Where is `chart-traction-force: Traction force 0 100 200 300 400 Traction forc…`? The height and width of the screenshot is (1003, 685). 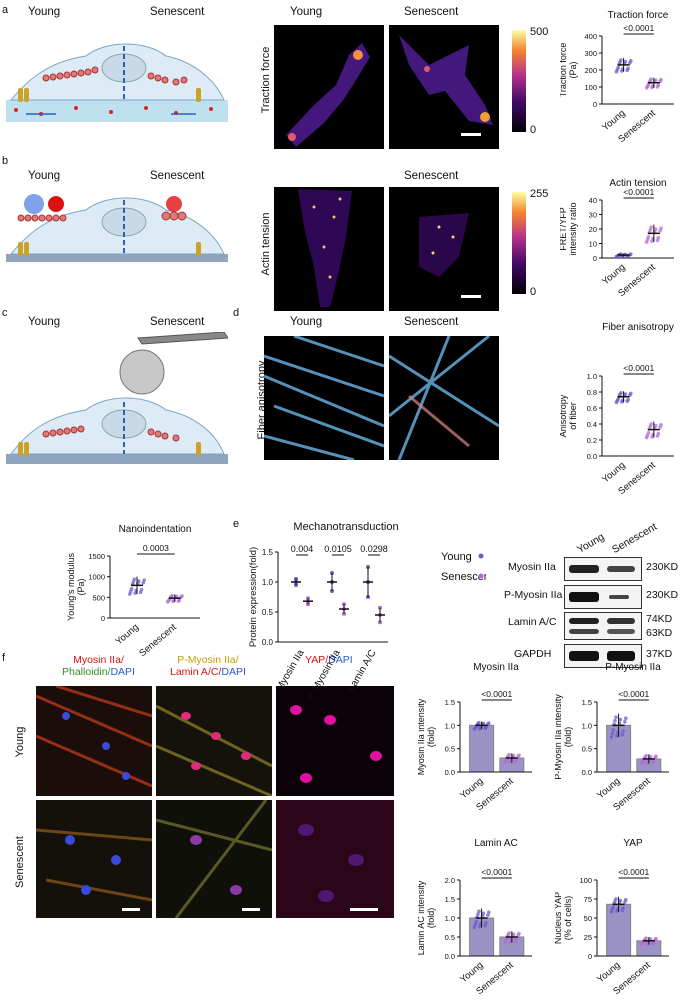
chart-traction-force: Traction force 0 100 200 300 400 Traction forc… is located at coordinates (617, 77).